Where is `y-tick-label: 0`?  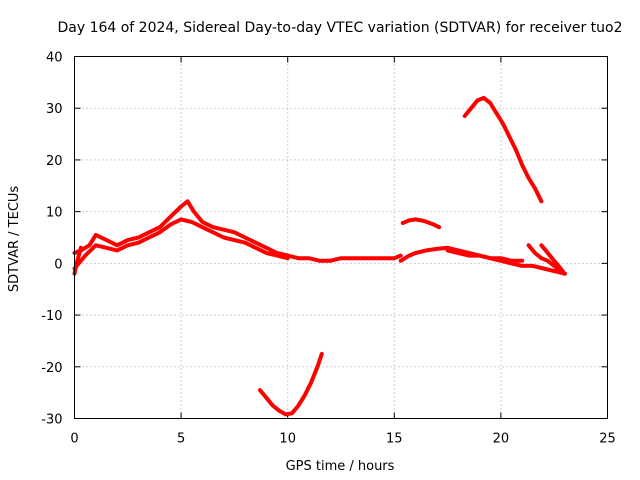 y-tick-label: 0 is located at coordinates (58, 264).